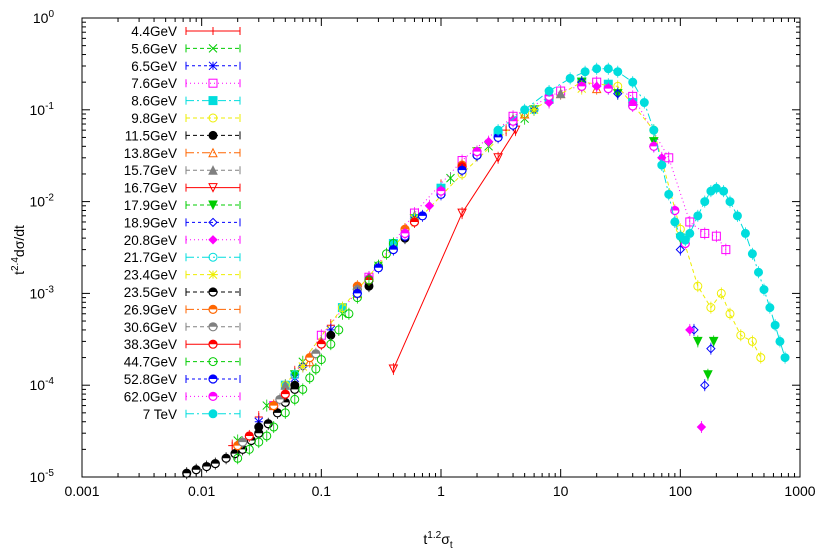 This screenshot has width=830, height=554. What do you see at coordinates (441, 491) in the screenshot?
I see `x-tick-label: 1` at bounding box center [441, 491].